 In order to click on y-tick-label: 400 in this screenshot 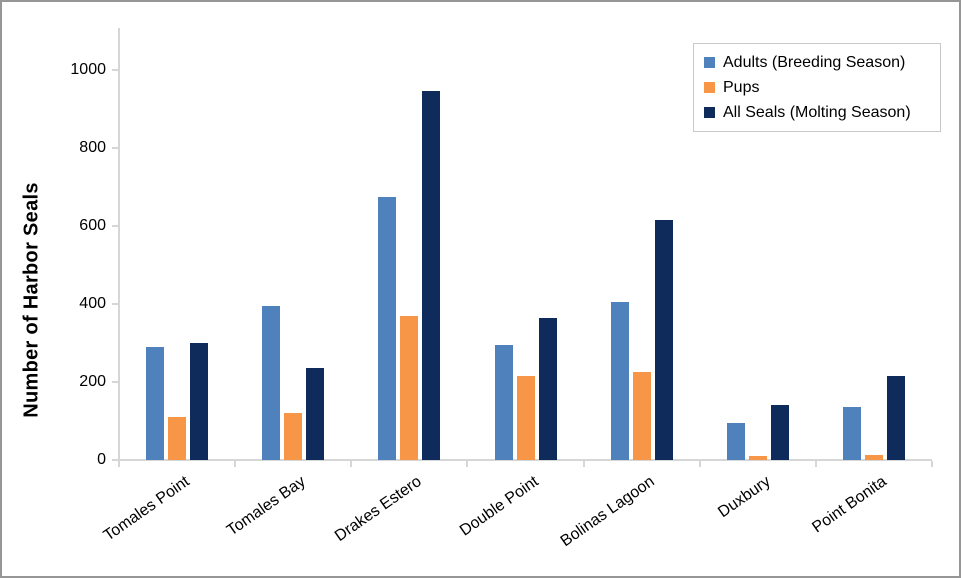, I will do `click(92, 303)`.